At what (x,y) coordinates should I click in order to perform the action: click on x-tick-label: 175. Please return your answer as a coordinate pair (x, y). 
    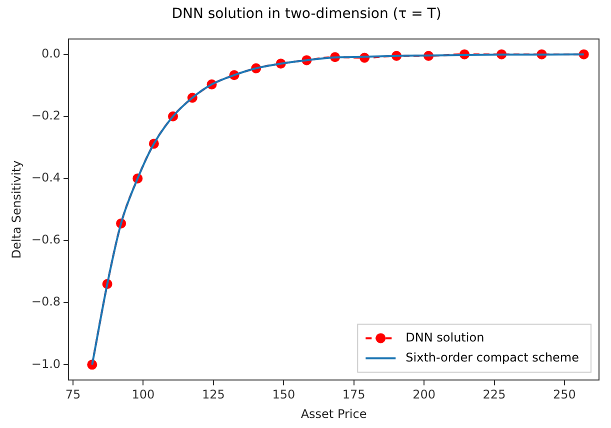
    Looking at the image, I should click on (354, 395).